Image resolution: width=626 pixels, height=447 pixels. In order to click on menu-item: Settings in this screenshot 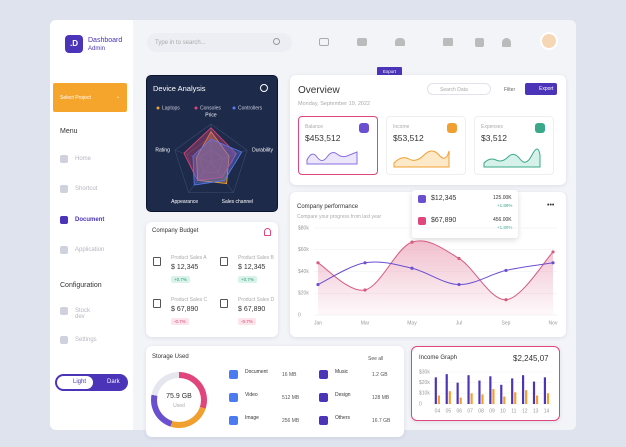, I will do `click(86, 340)`.